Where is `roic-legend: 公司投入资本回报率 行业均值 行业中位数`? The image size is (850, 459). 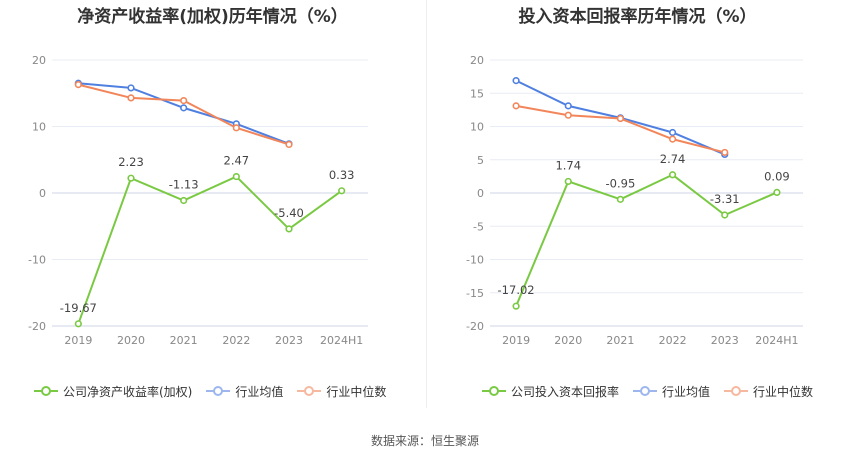 roic-legend: 公司投入资本回报率 行业均值 行业中位数 is located at coordinates (647, 391).